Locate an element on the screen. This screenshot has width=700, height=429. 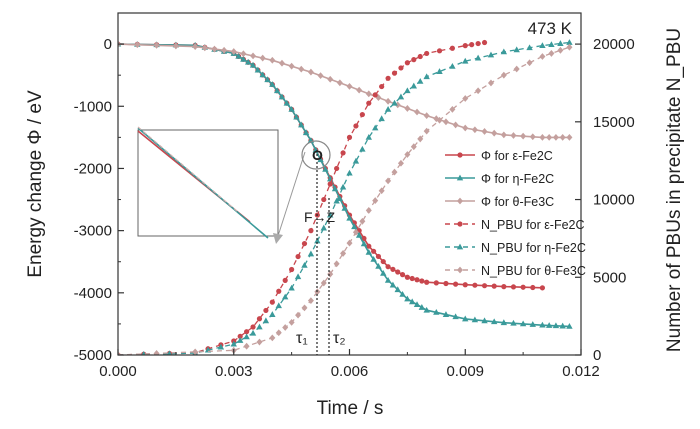
point-o-circle is located at coordinates (316, 155).